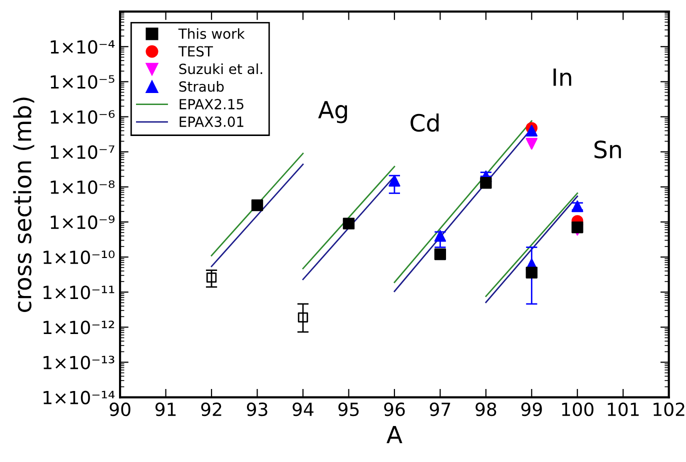  I want to click on x-tick-label: 91, so click(165, 409).